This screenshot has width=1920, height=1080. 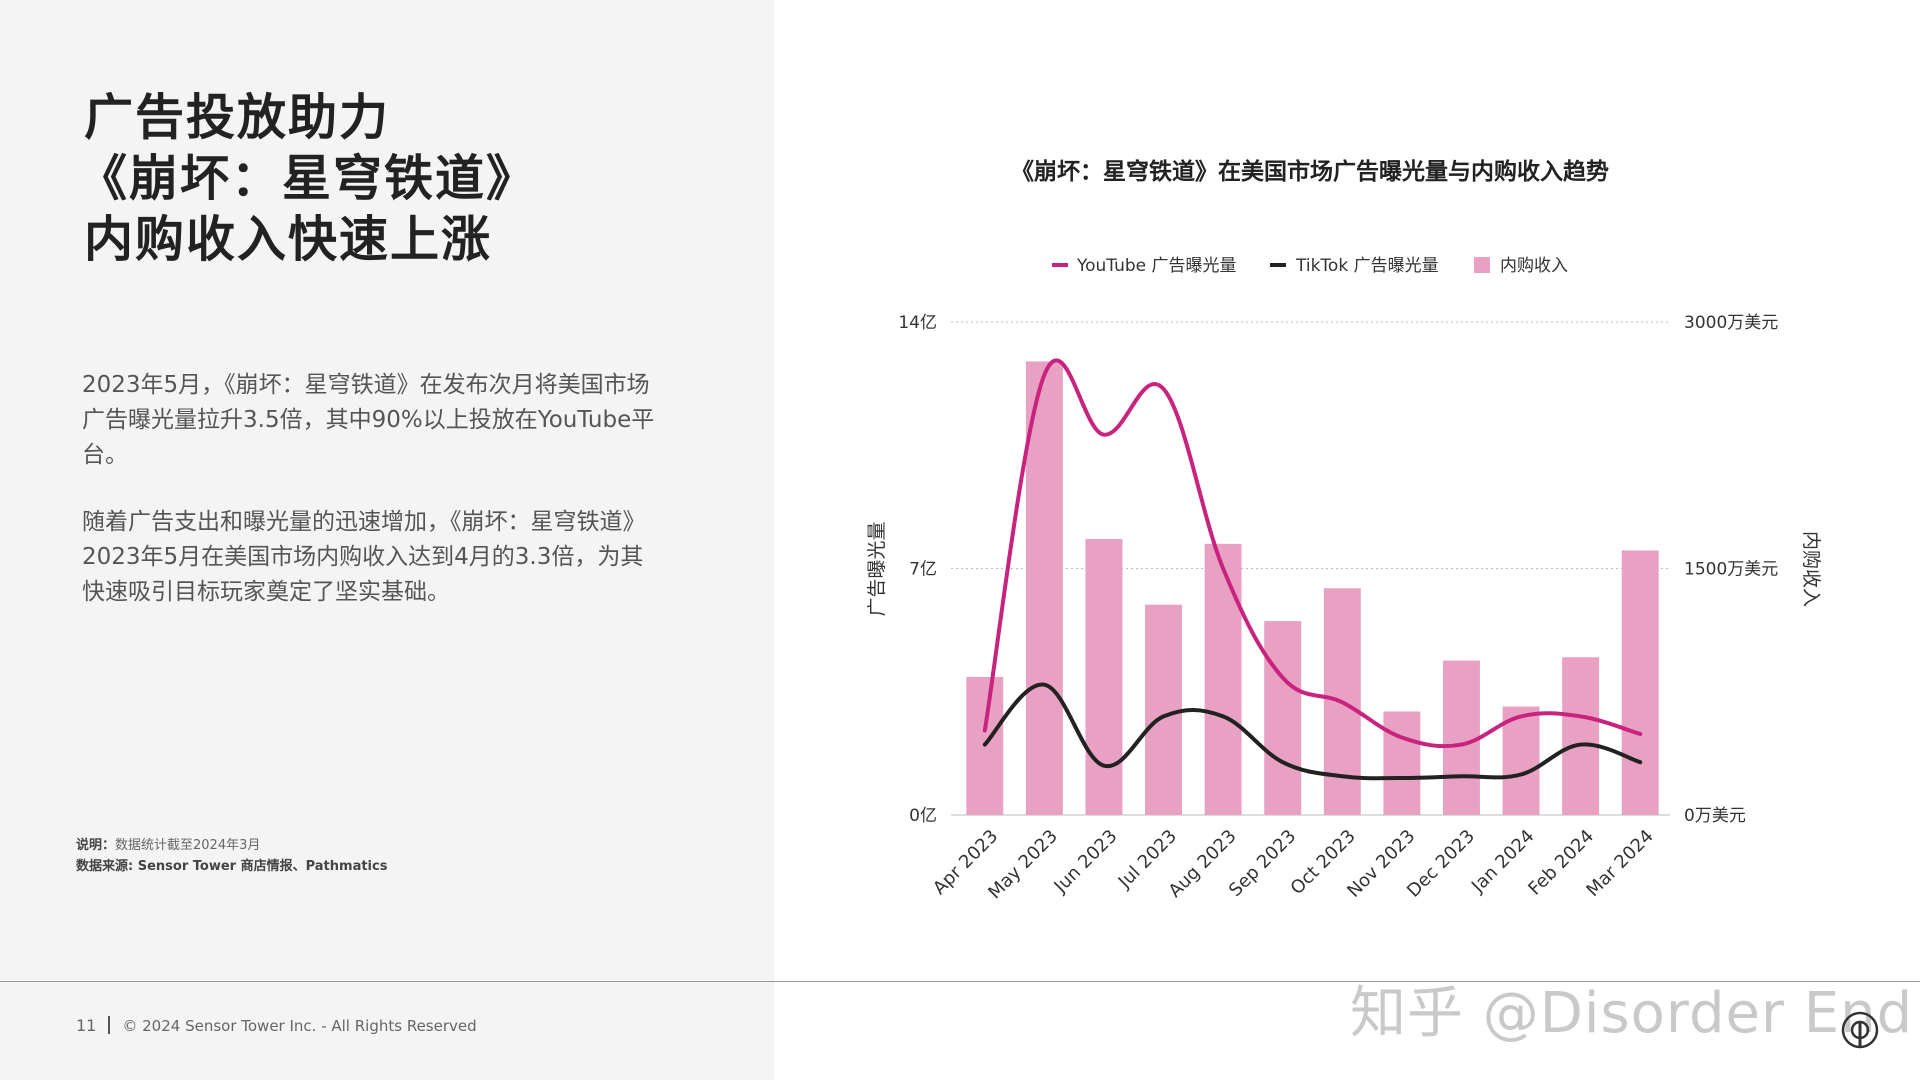 I want to click on legend-revenue-swatch, so click(x=1482, y=265).